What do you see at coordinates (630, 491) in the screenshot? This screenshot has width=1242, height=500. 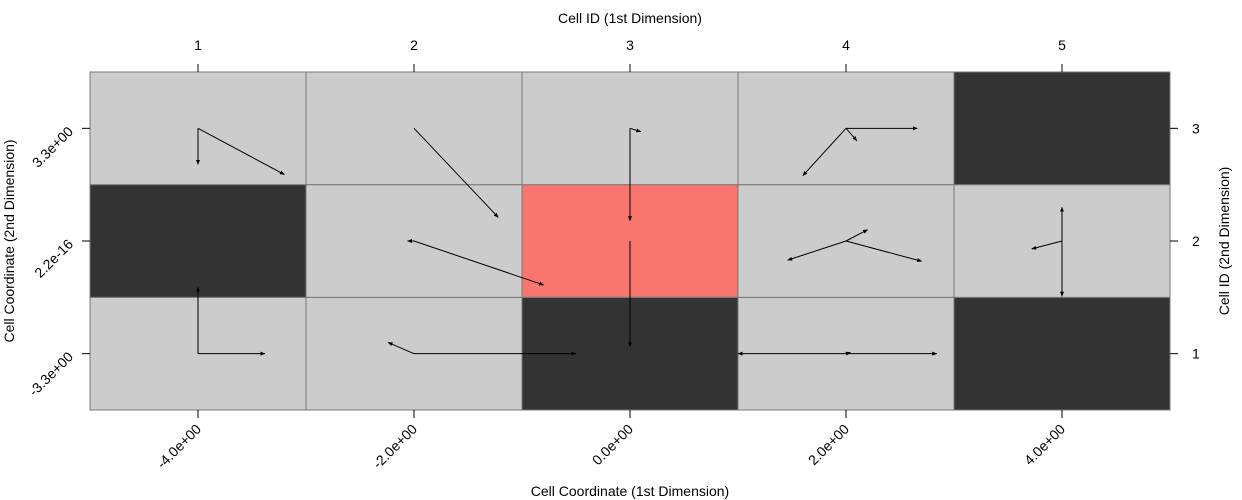 I see `bottom-axis-title: Cell Coordinate (1st Dimension)` at bounding box center [630, 491].